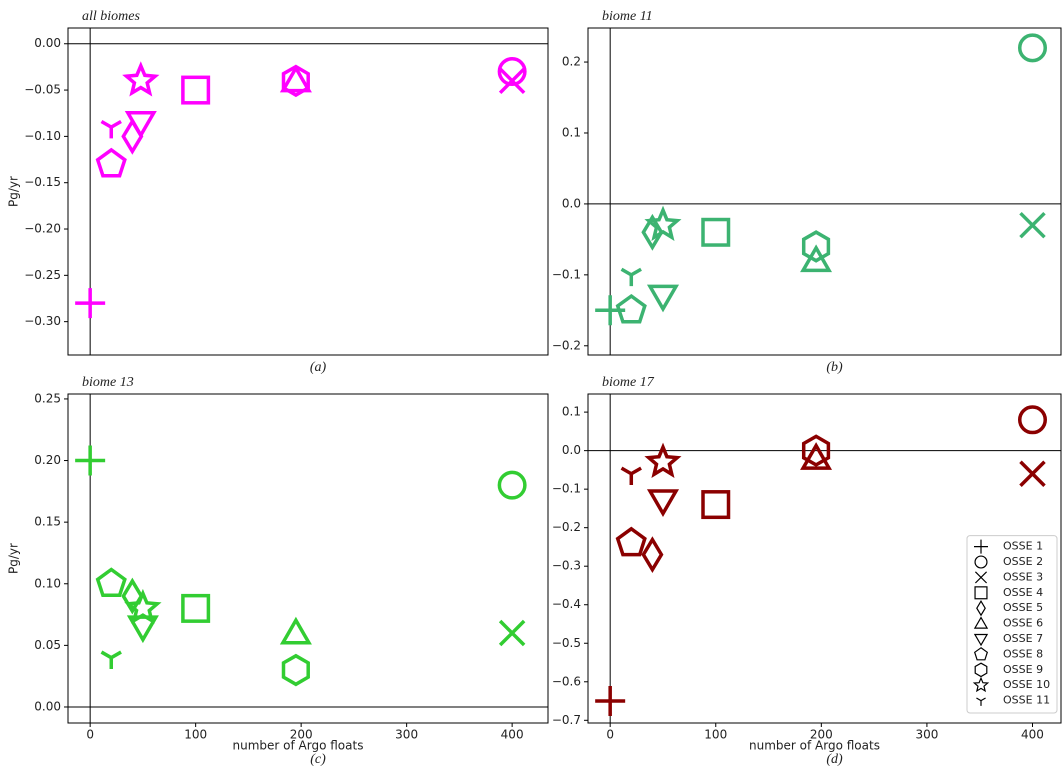 This screenshot has width=1062, height=773. Describe the element at coordinates (566, 720) in the screenshot. I see `y-tick-label: −0.7` at that location.